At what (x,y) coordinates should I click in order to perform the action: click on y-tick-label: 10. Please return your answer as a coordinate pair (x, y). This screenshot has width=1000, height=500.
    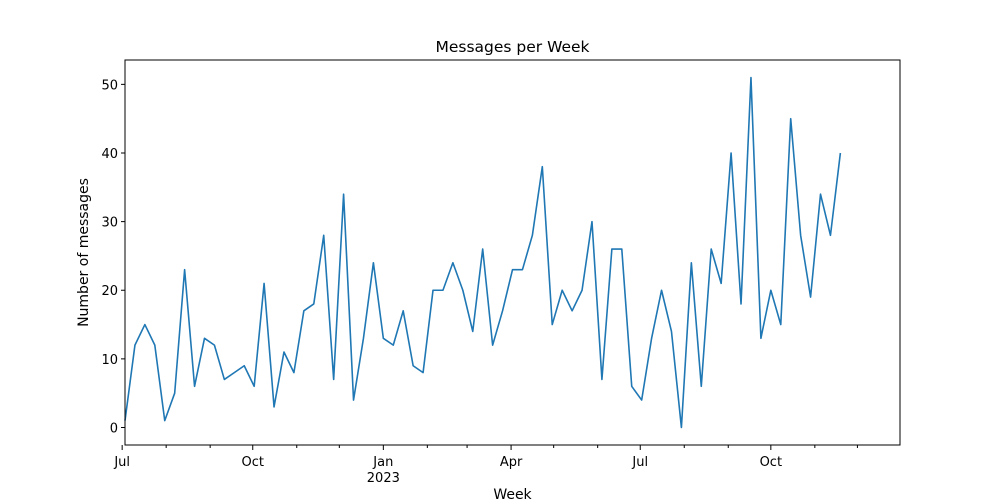
    Looking at the image, I should click on (109, 360).